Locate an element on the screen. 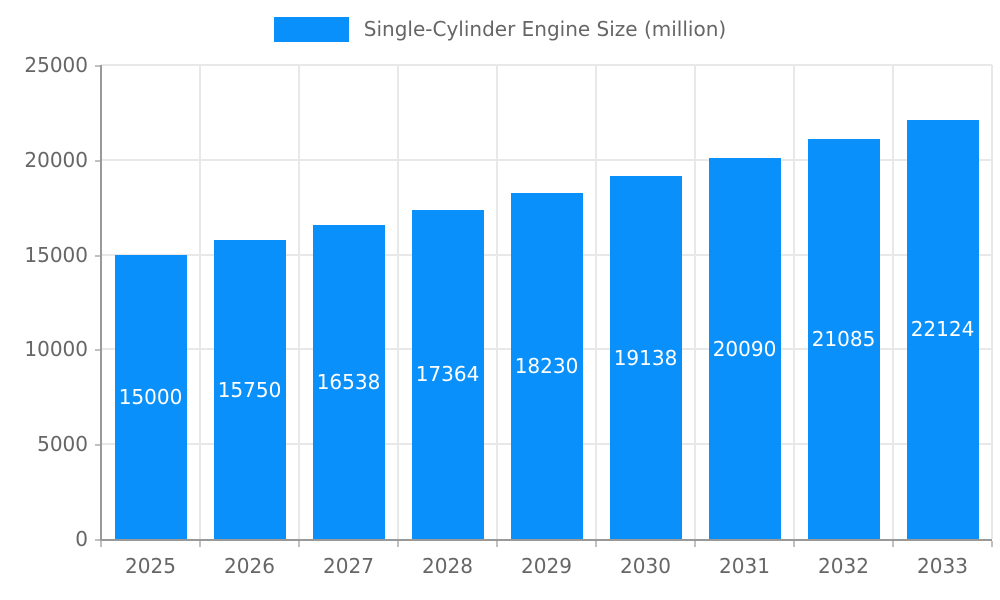 The width and height of the screenshot is (1000, 600). bar-value-label: 15000 is located at coordinates (150, 396).